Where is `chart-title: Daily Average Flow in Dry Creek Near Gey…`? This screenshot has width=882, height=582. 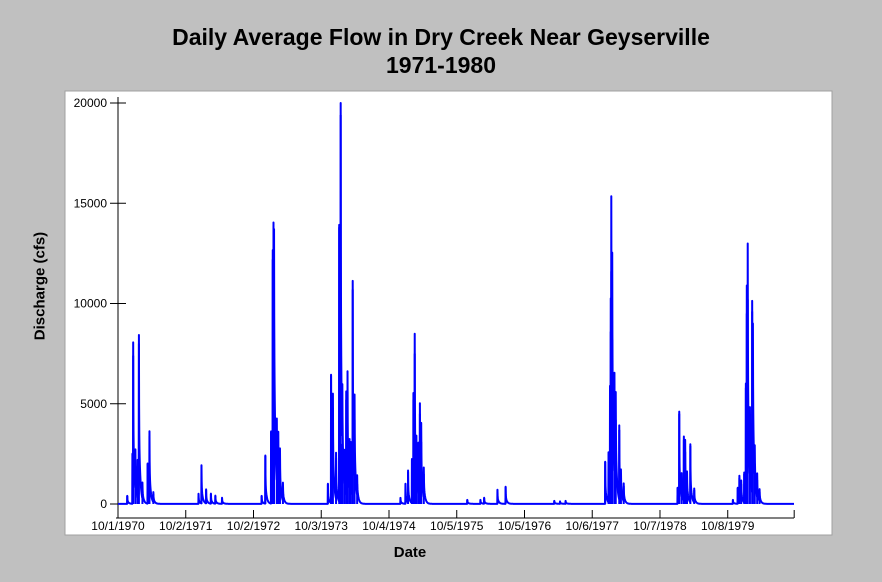 chart-title: Daily Average Flow in Dry Creek Near Gey… is located at coordinates (441, 37).